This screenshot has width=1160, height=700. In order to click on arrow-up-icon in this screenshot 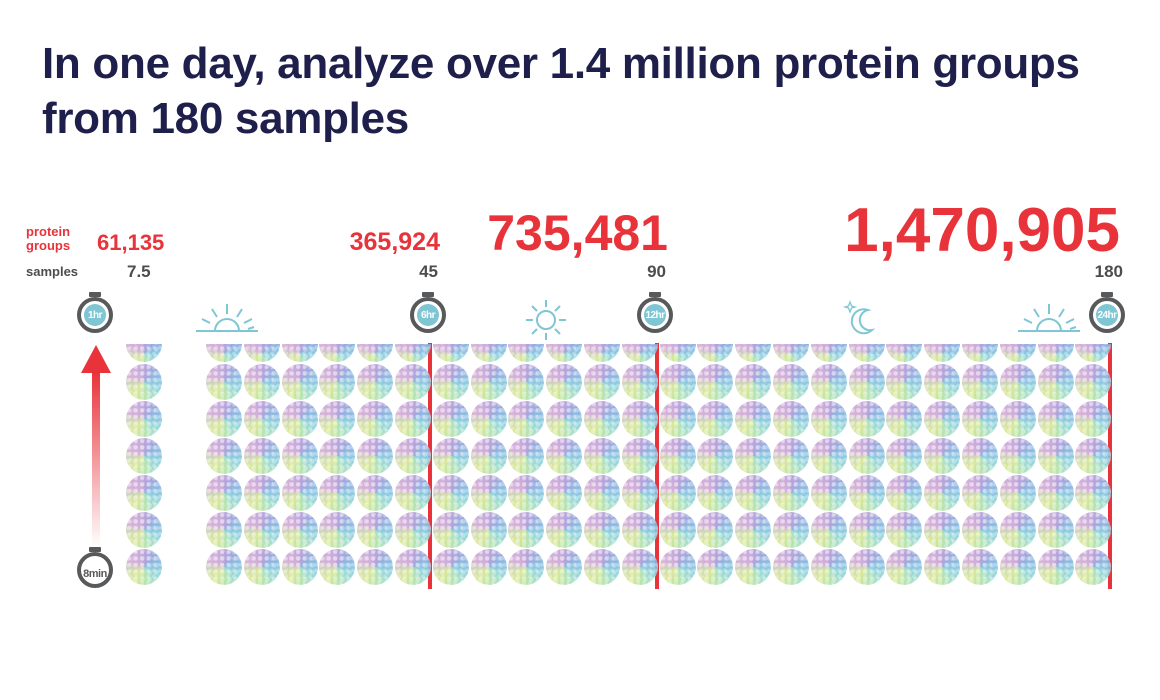, I will do `click(96, 446)`.